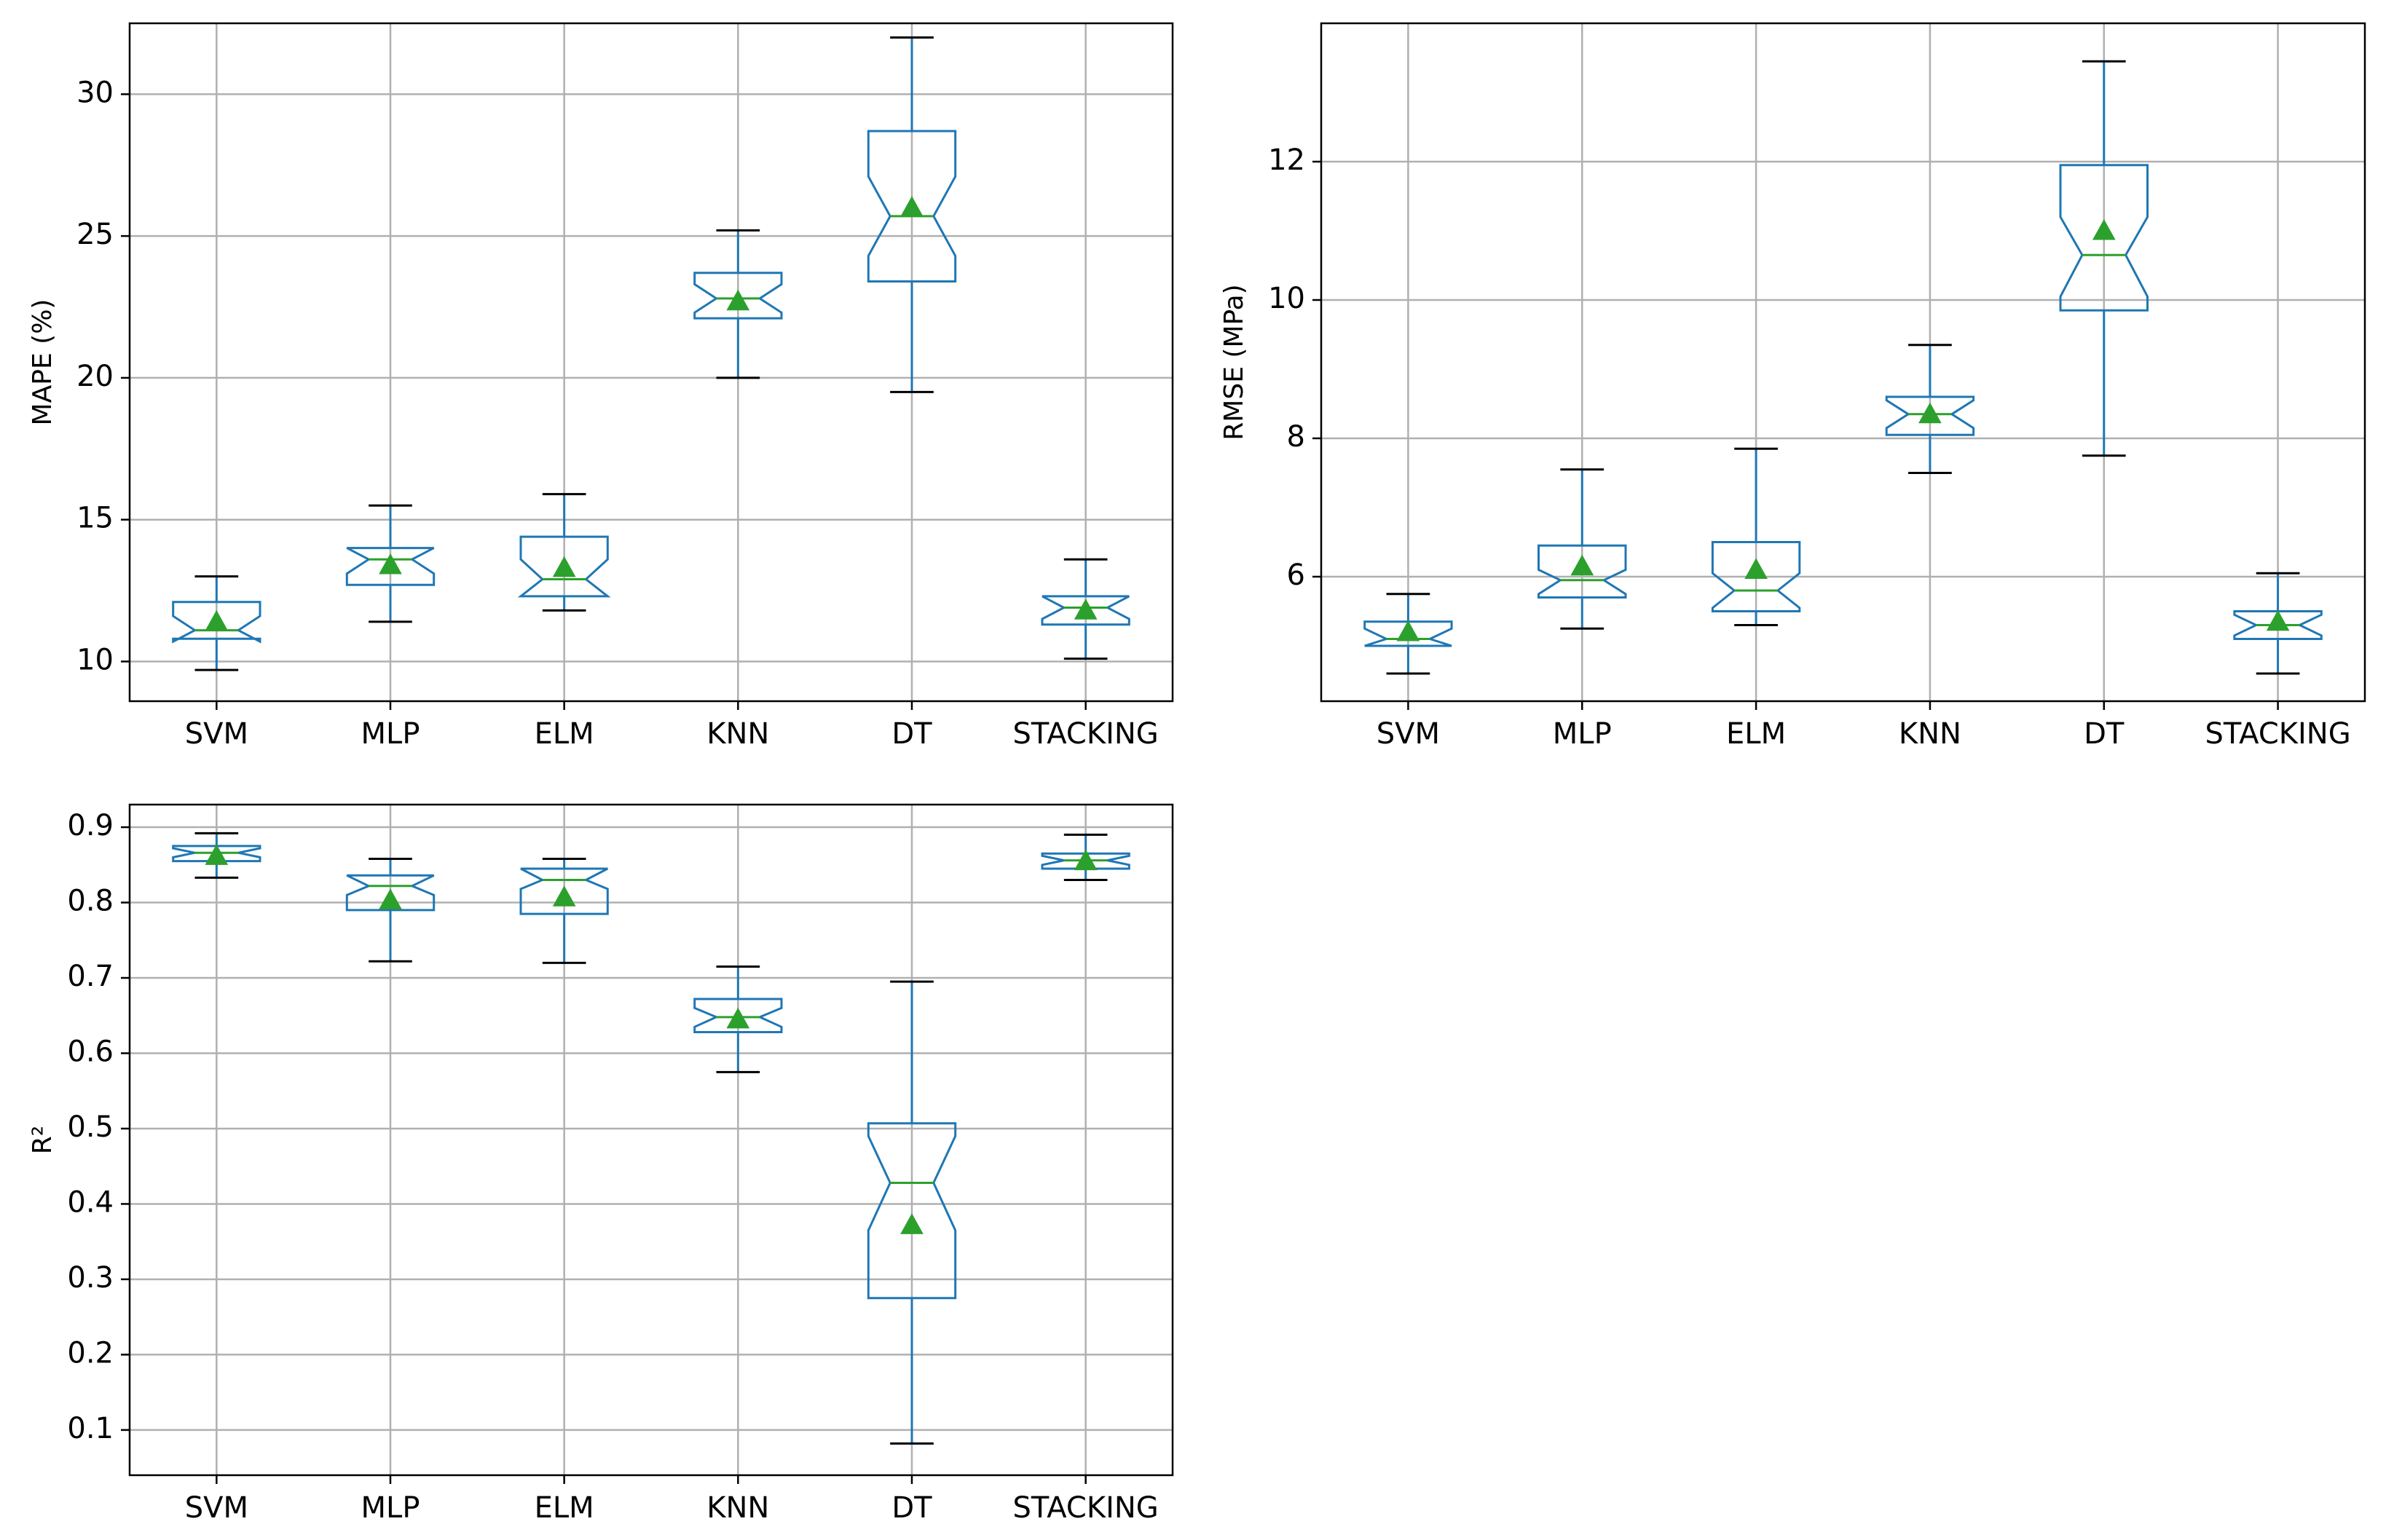 The height and width of the screenshot is (1540, 2386). I want to click on y-tick-label: 25, so click(95, 235).